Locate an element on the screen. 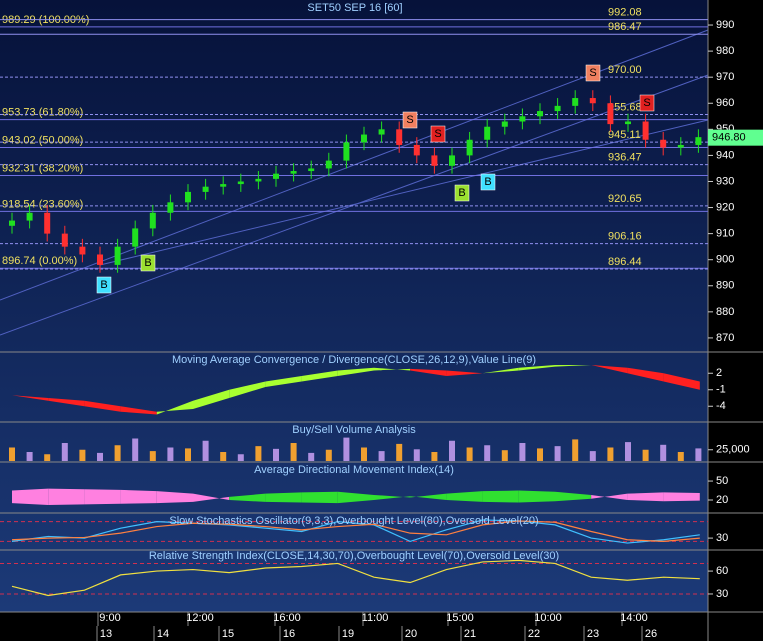 This screenshot has height=641, width=763. fib-label: 896.74 (0.00%) is located at coordinates (39, 261).